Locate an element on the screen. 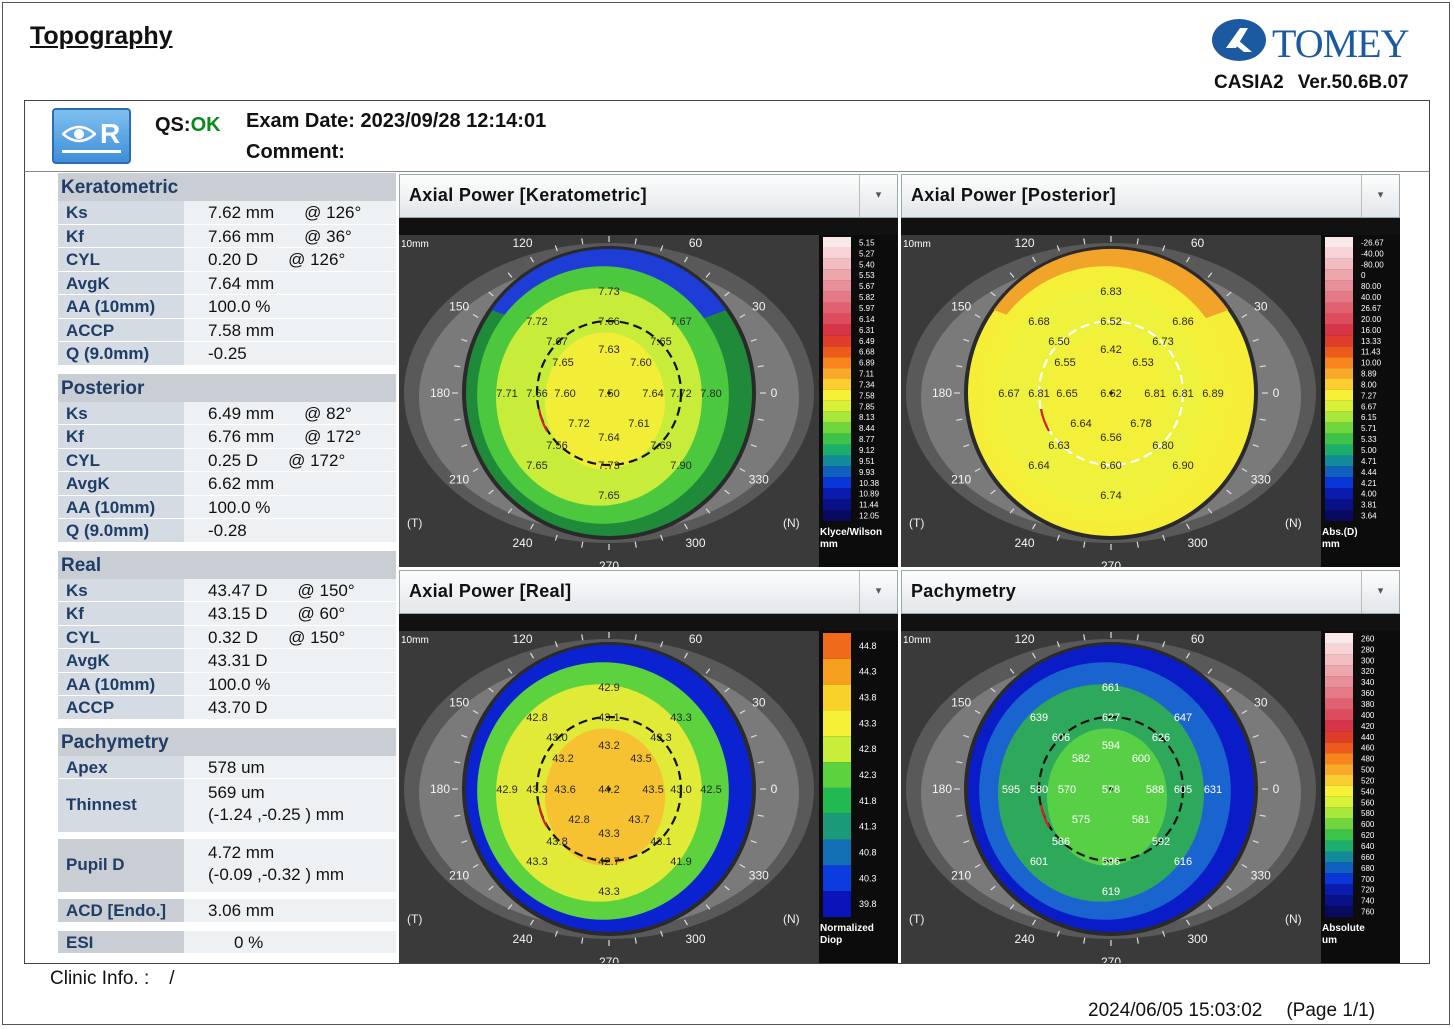 The image size is (1454, 1029). map-value-label: 43.3 is located at coordinates (536, 790).